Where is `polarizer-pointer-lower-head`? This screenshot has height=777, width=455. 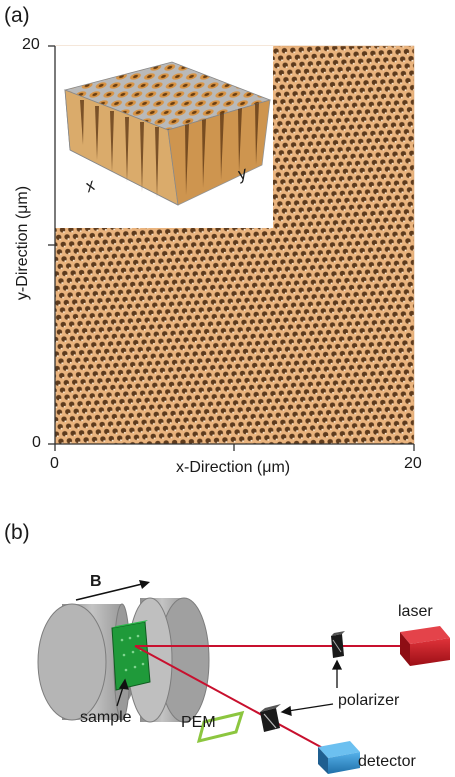
polarizer-pointer-lower-head is located at coordinates (286, 710).